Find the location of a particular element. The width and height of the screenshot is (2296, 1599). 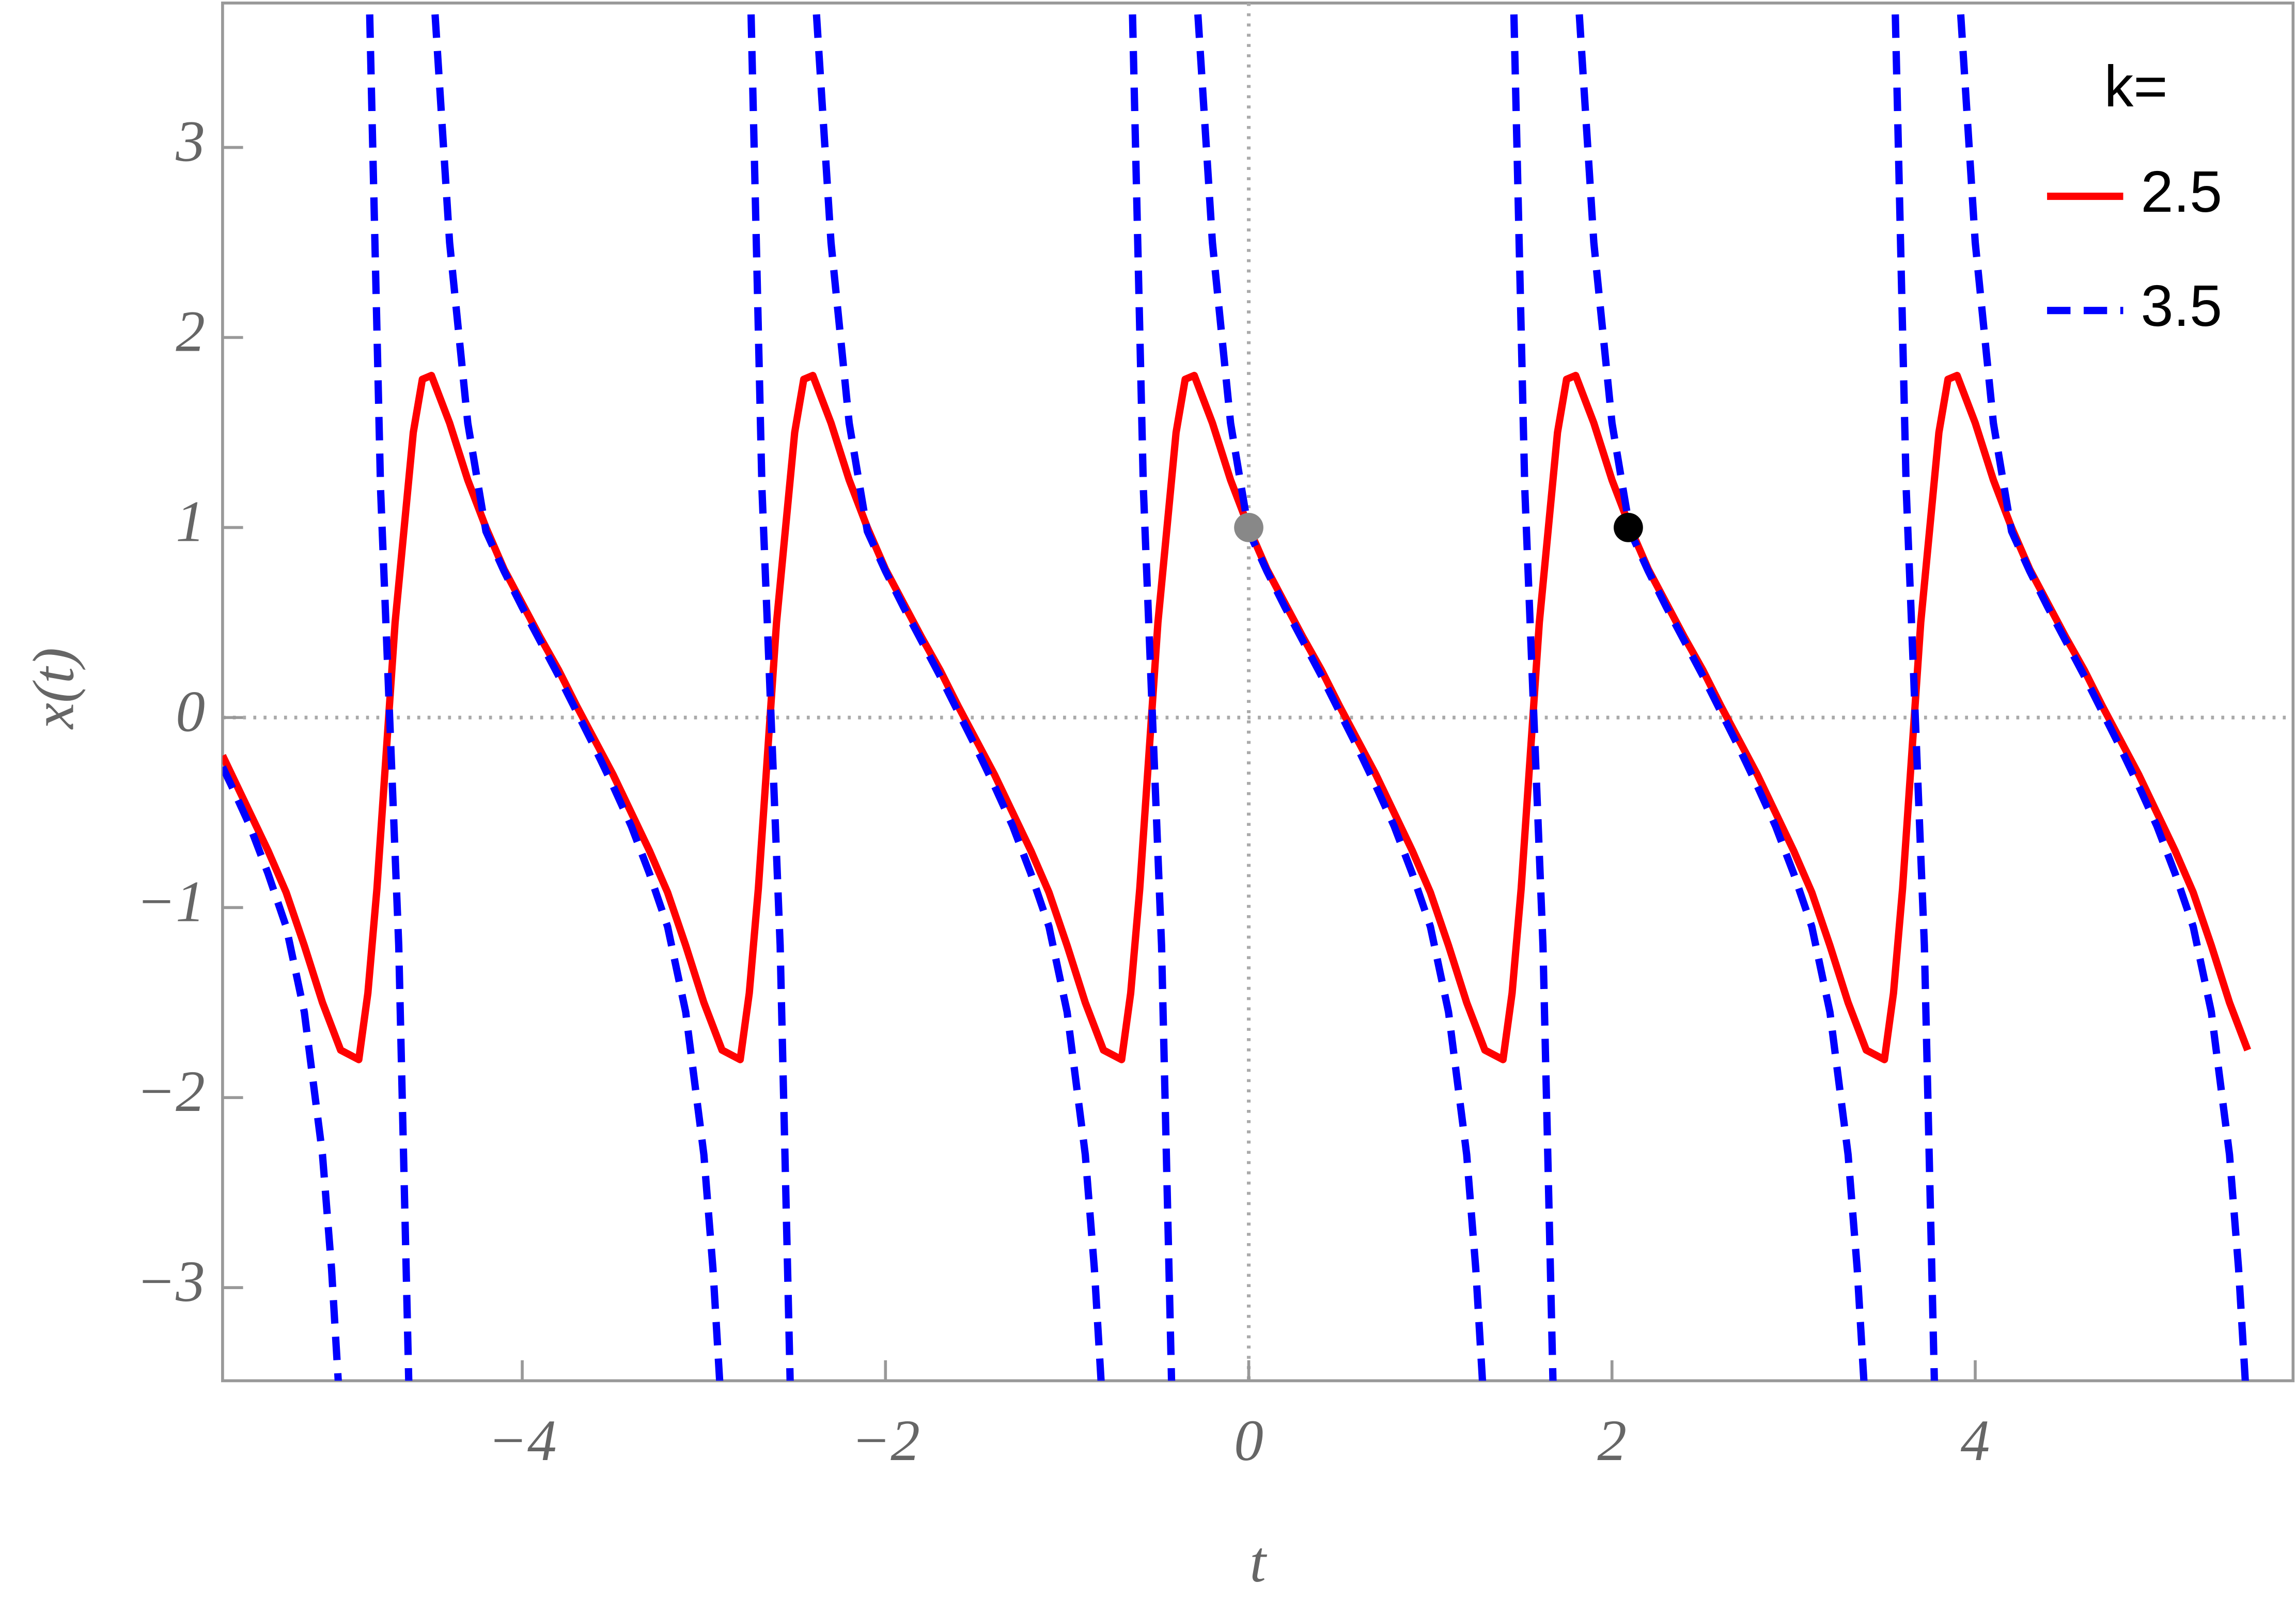

x-tick-label: 2 is located at coordinates (1612, 1440).